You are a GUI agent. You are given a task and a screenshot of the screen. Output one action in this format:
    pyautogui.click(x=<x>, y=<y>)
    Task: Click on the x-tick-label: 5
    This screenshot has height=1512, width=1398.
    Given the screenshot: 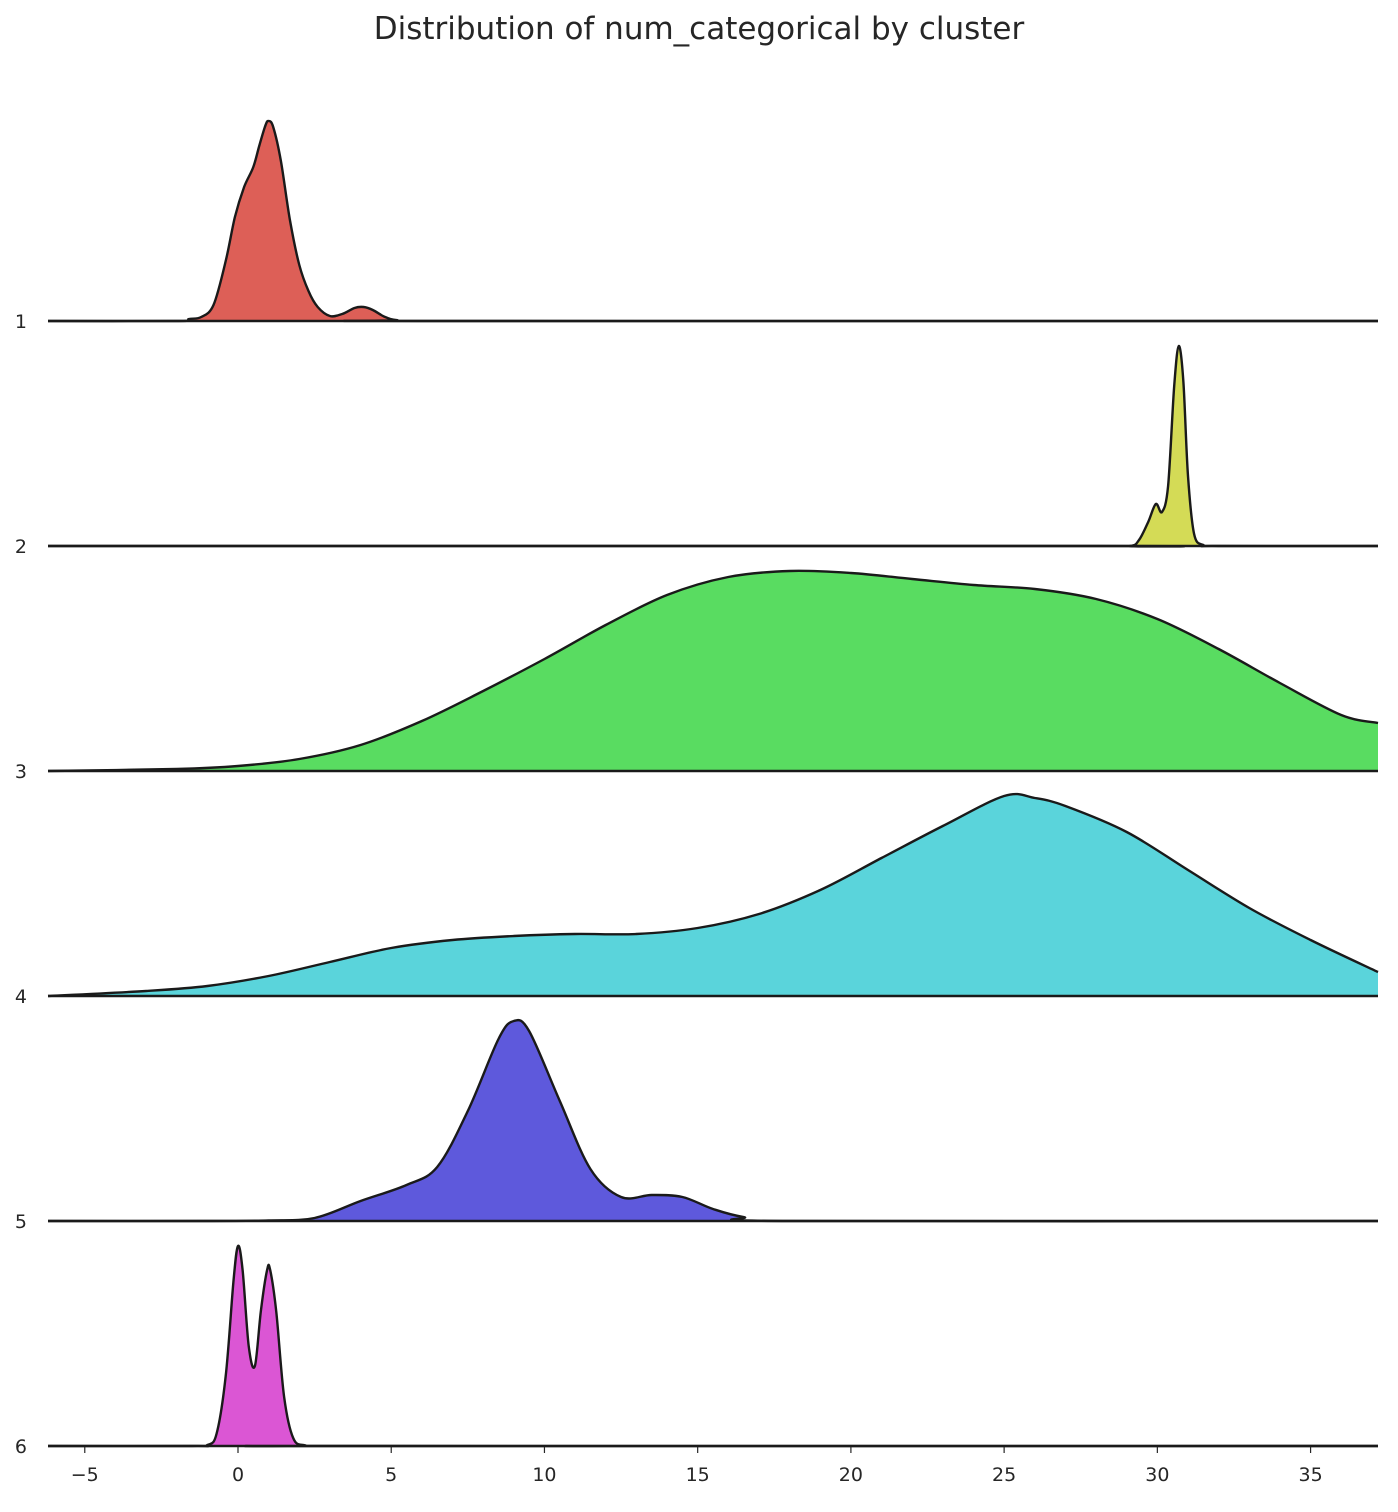 What is the action you would take?
    pyautogui.click(x=391, y=1475)
    